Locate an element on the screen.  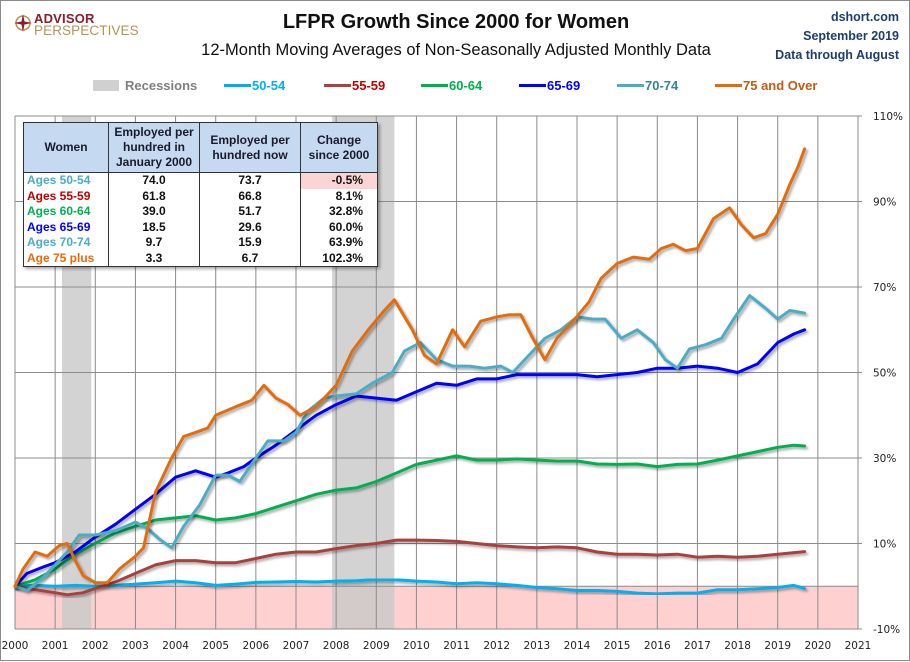
row-change: 8.1% is located at coordinates (339, 196).